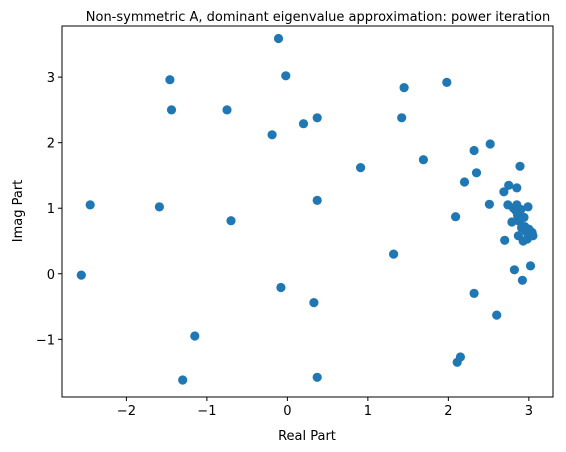 Image resolution: width=566 pixels, height=452 pixels. I want to click on x-tick-label: 0, so click(287, 411).